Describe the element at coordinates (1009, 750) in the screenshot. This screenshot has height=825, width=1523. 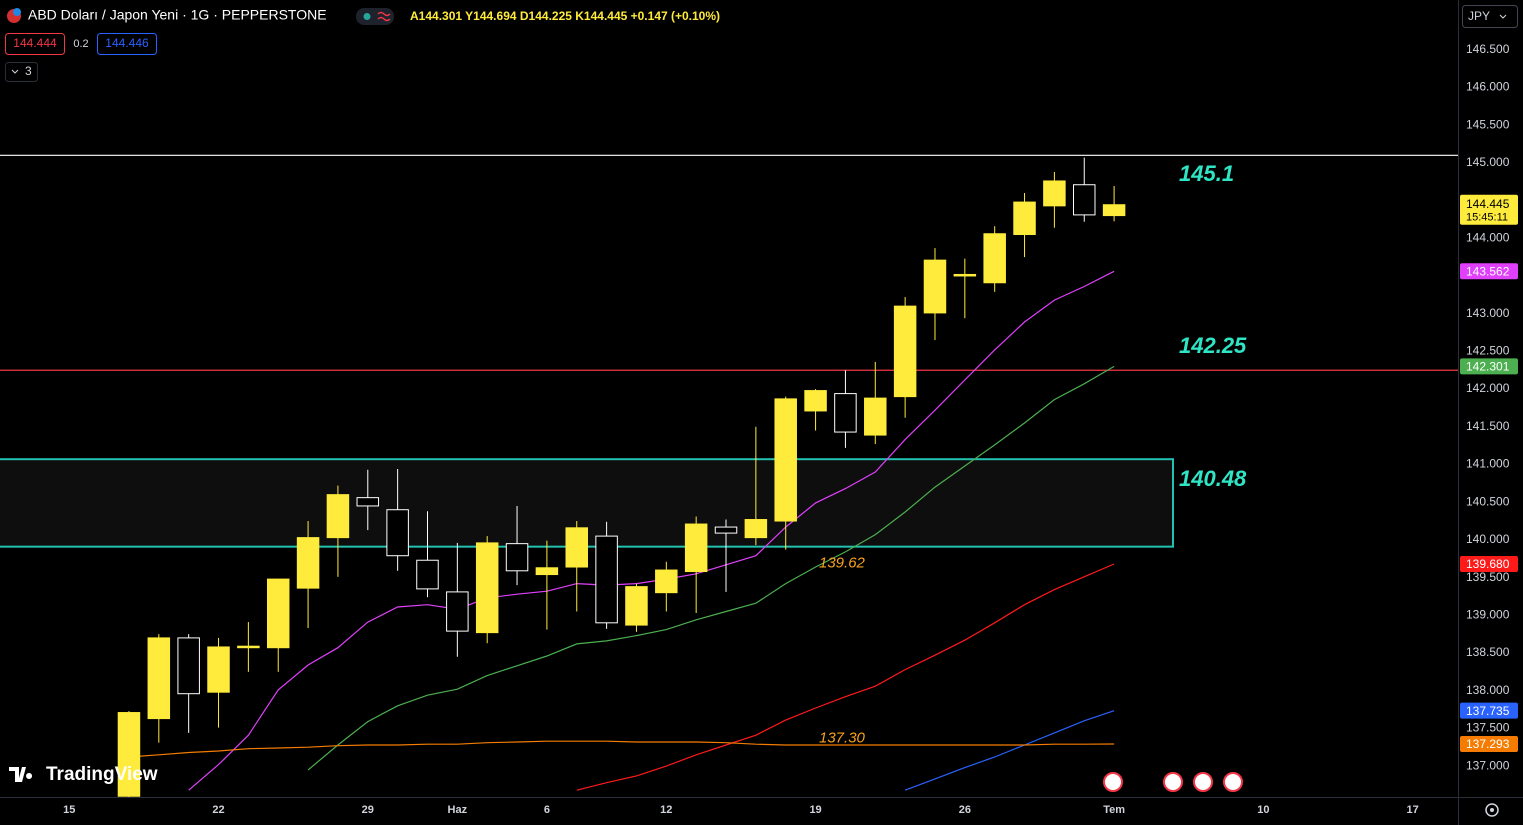
I see `indicator-line` at that location.